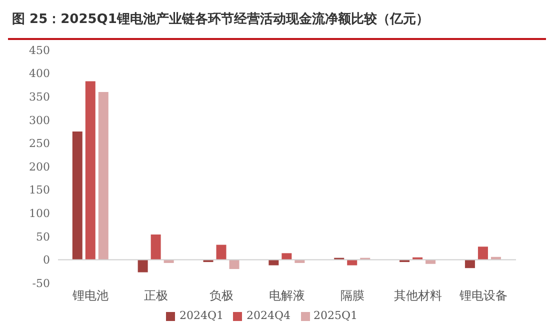 This screenshot has width=554, height=330. What do you see at coordinates (336, 315) in the screenshot?
I see `legend-label: 2025Q1` at bounding box center [336, 315].